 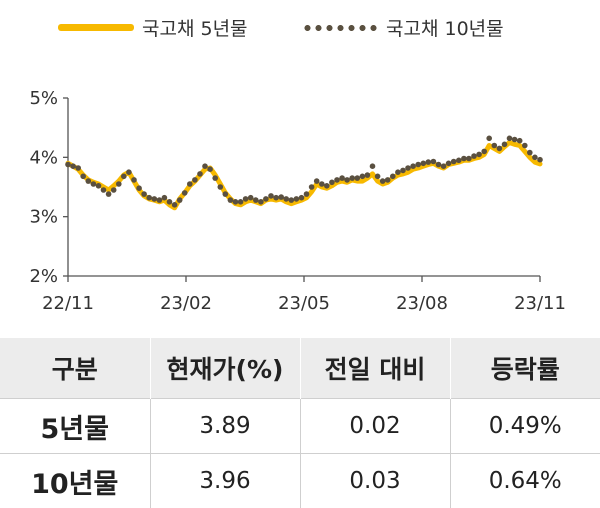 What do you see at coordinates (304, 172) in the screenshot?
I see `series-10yr` at bounding box center [304, 172].